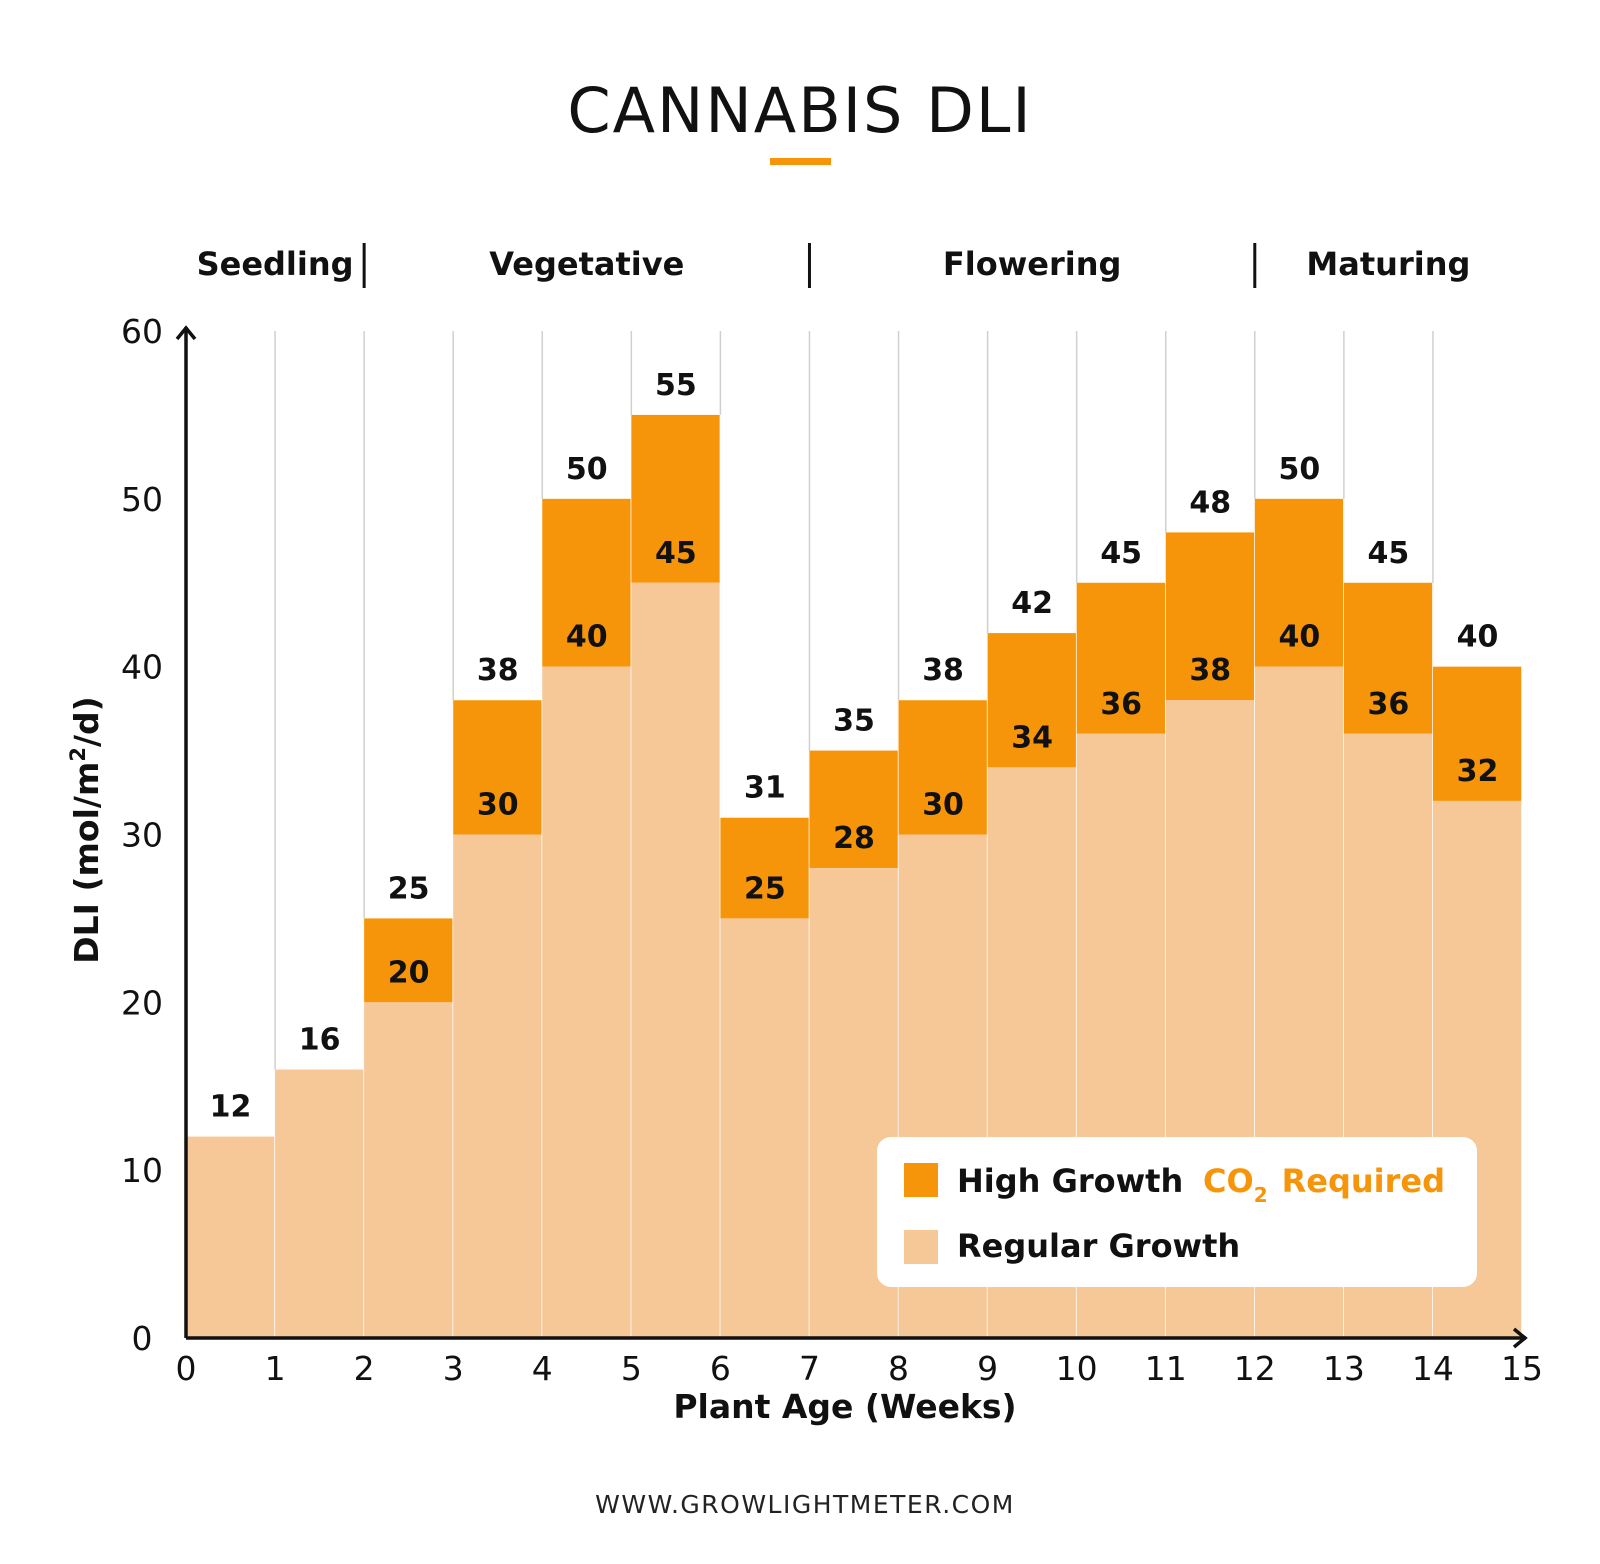  I want to click on y-tick-label: 20, so click(142, 1002).